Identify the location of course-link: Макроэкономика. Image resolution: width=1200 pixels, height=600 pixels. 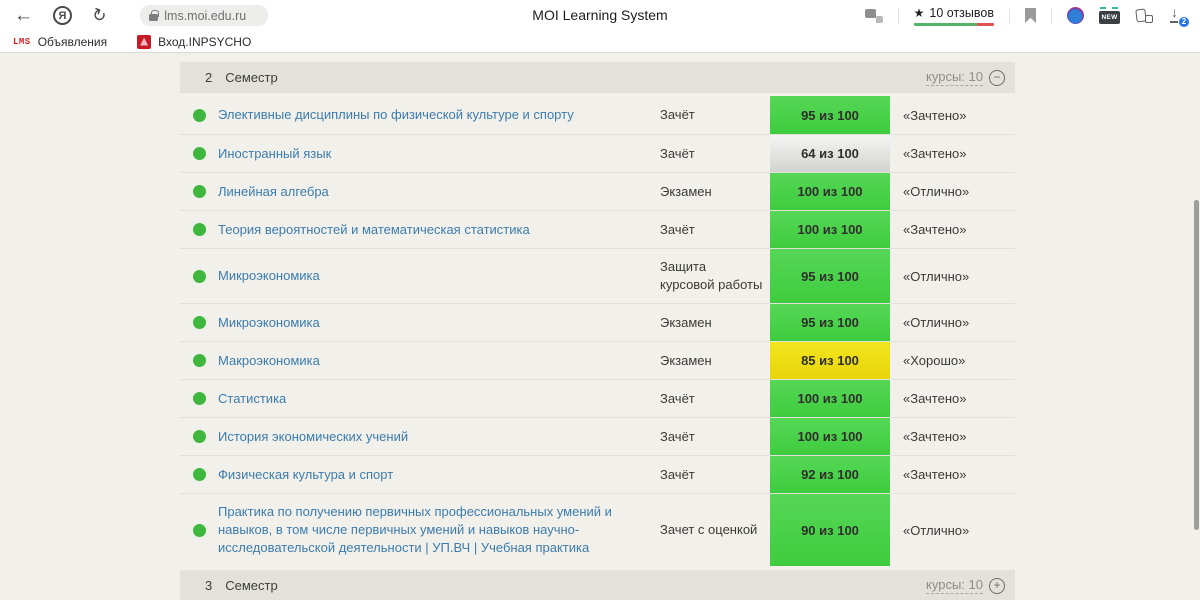
(269, 360).